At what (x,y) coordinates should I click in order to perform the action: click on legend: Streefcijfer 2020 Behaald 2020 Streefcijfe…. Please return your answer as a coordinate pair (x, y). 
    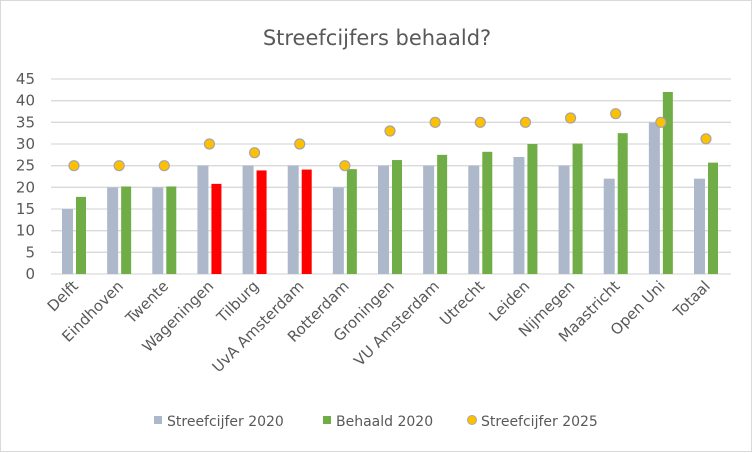
    Looking at the image, I should click on (376, 422).